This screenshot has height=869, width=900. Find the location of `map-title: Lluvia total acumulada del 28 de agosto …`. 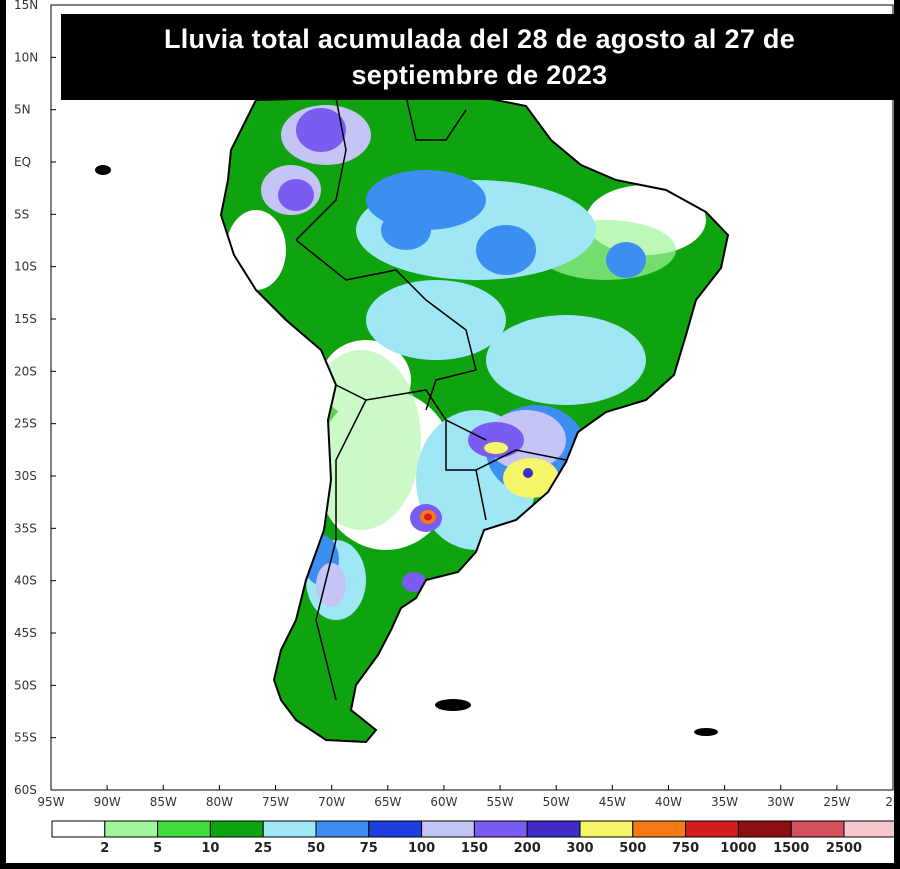

map-title: Lluvia total acumulada del 28 de agosto … is located at coordinates (479, 57).